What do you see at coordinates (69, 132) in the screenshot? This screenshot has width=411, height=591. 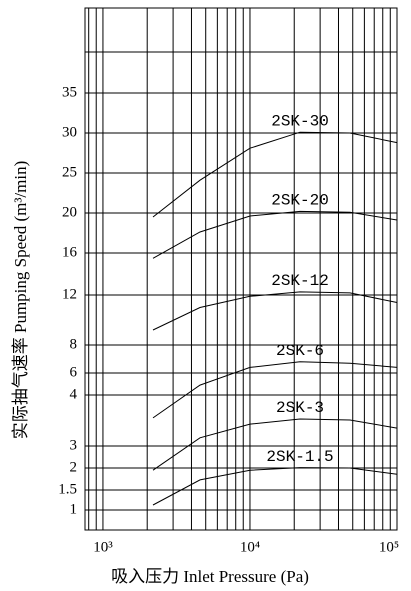 I see `y-tick-label: 30` at bounding box center [69, 132].